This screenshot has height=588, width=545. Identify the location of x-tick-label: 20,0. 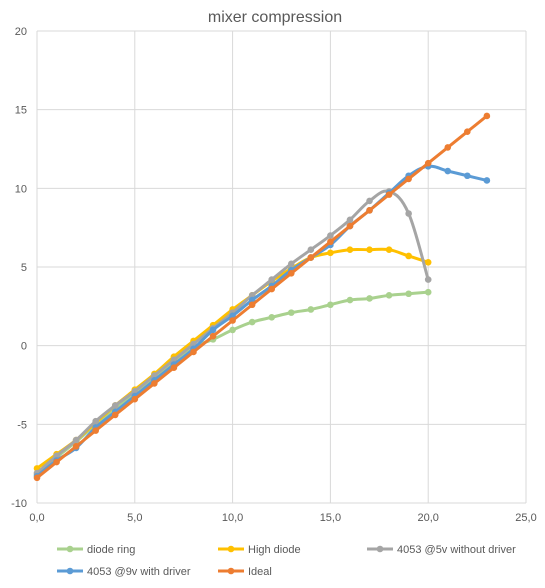
(427, 518).